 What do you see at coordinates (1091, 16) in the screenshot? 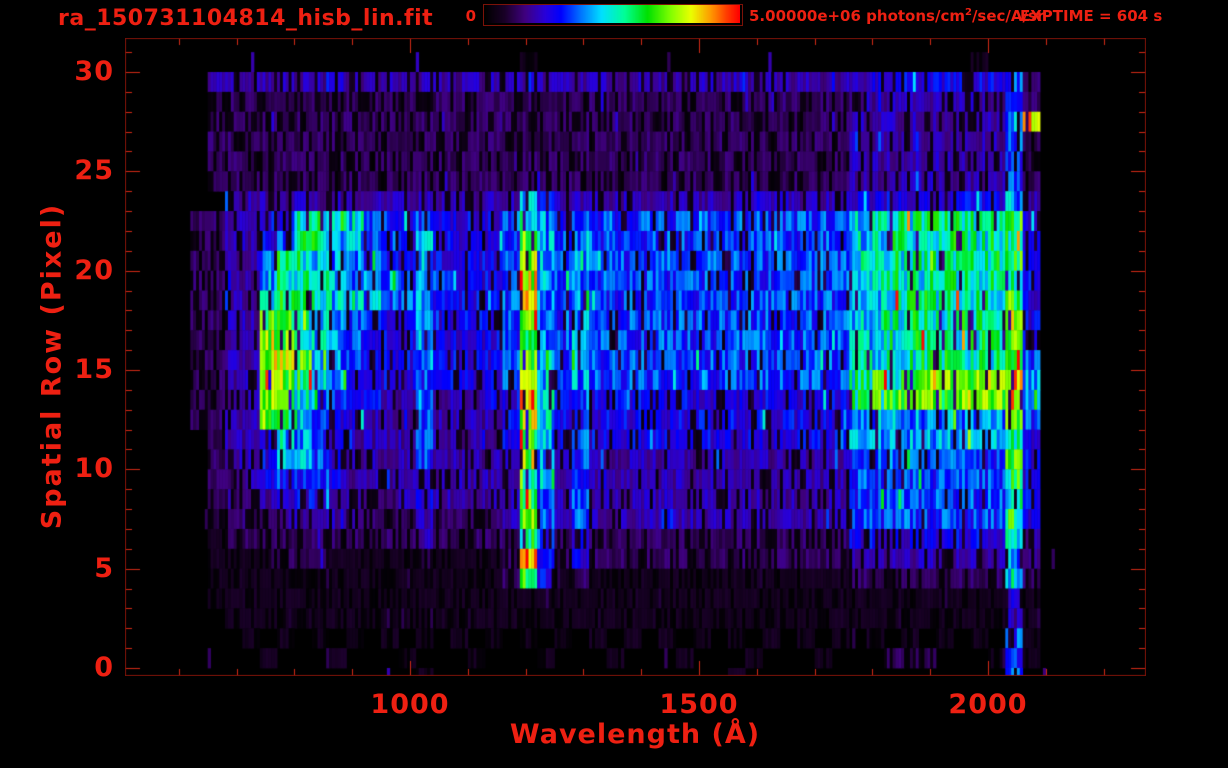
I see `exptime-label: EXPTIME = 604 s` at bounding box center [1091, 16].